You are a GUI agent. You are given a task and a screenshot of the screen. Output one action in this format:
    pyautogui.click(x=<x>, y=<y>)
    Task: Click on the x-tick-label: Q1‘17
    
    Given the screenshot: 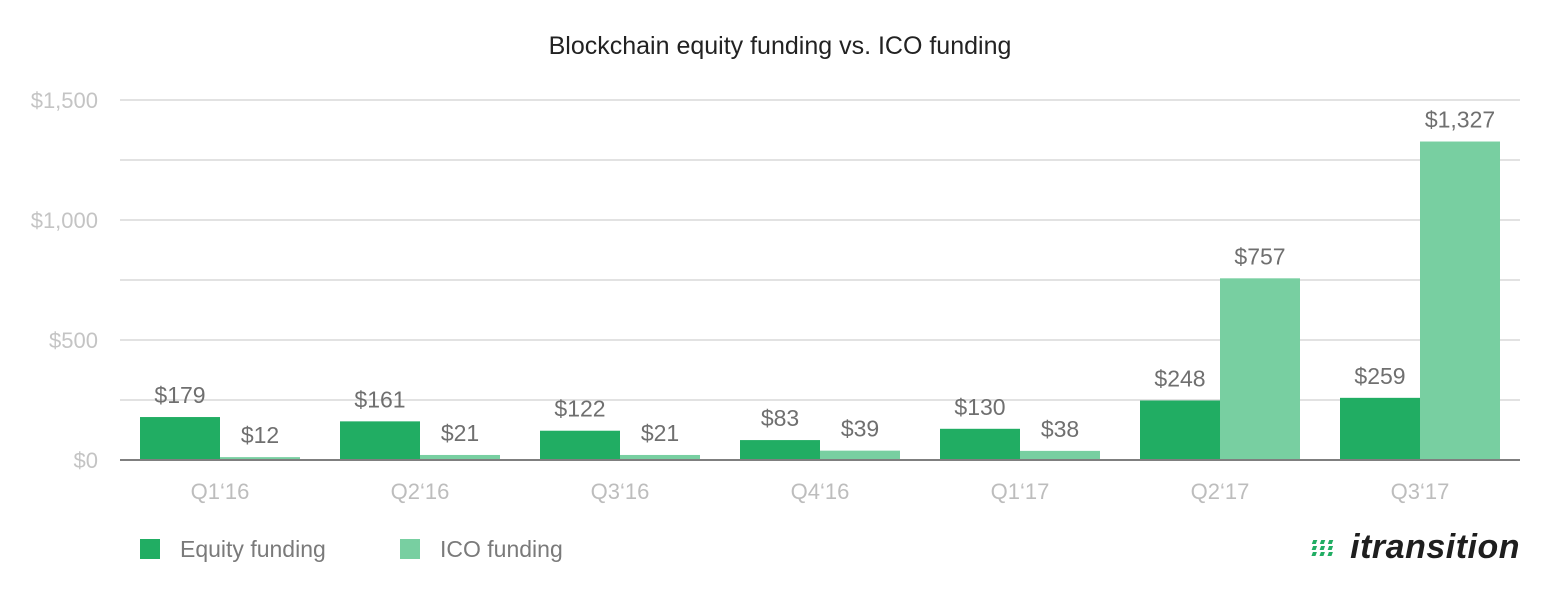 What is the action you would take?
    pyautogui.click(x=1020, y=491)
    